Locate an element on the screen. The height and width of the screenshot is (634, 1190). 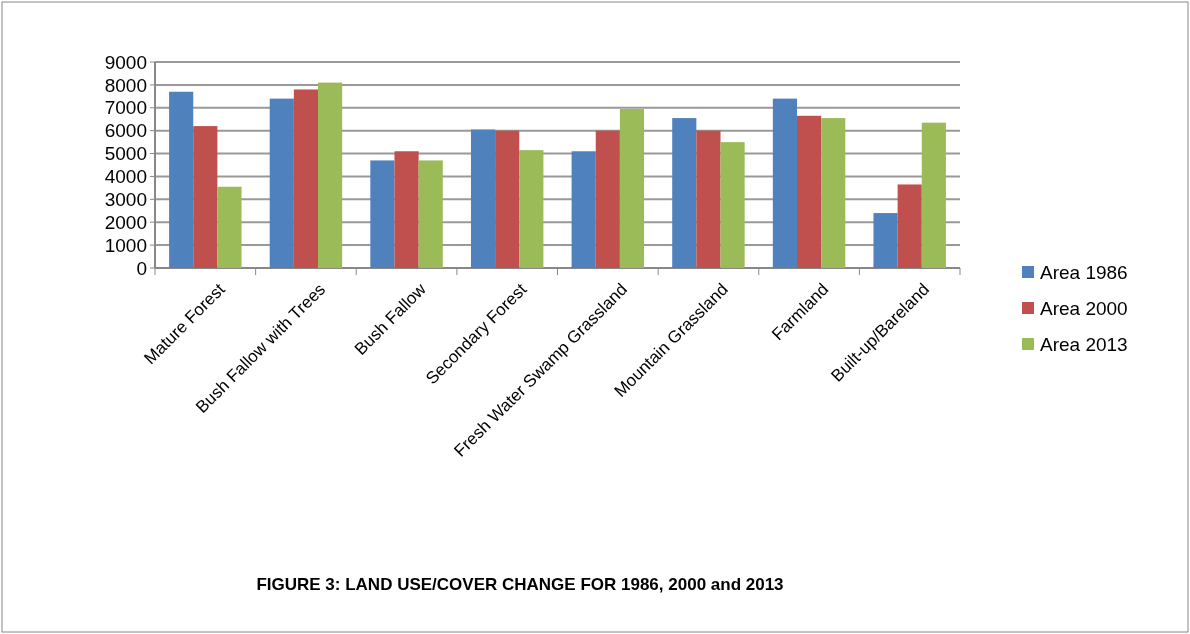
legend-label: Area 2013 is located at coordinates (1084, 344).